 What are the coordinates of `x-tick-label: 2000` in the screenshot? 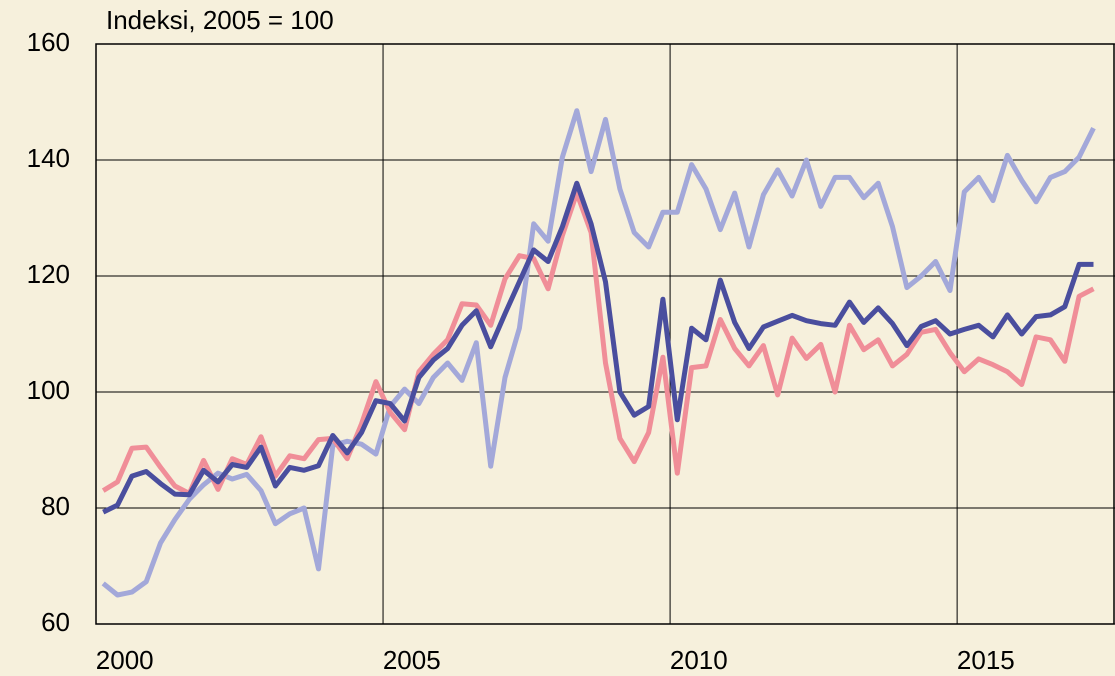 It's located at (125, 660).